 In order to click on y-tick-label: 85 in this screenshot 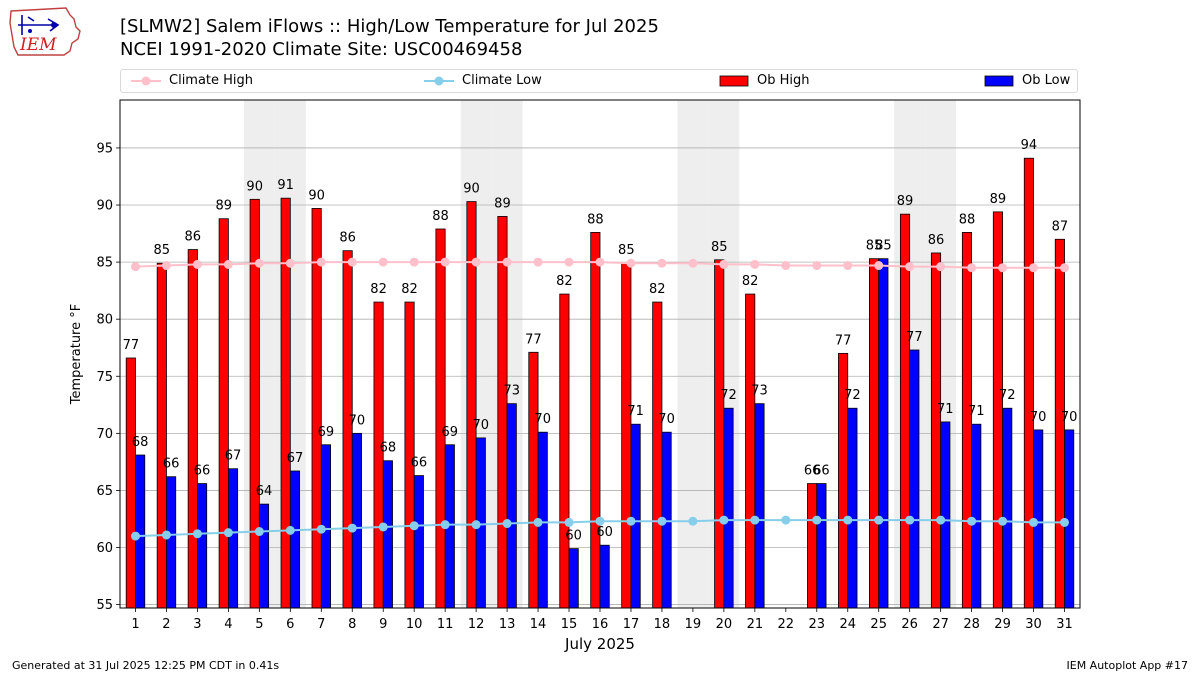, I will do `click(104, 263)`.